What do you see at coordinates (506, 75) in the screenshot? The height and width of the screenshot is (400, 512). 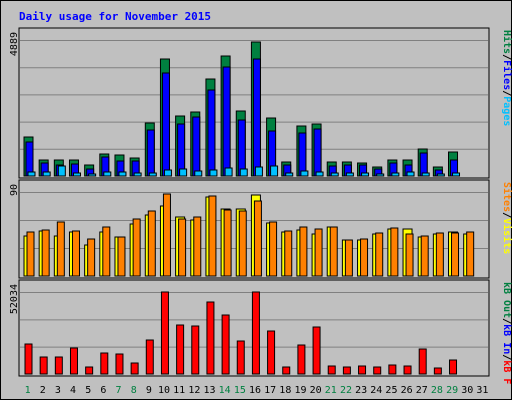 I see `legend-files-label: Files` at bounding box center [506, 75].